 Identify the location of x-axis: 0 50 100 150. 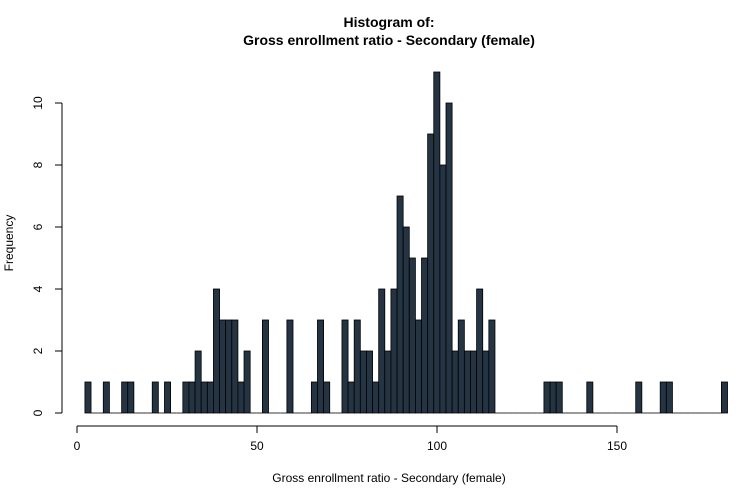
(350, 439).